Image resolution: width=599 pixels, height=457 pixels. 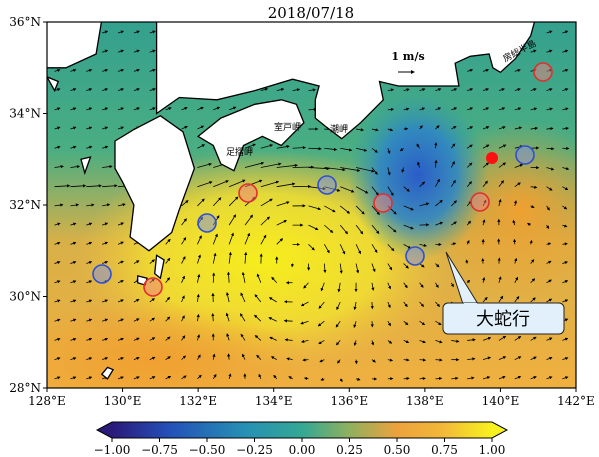 What do you see at coordinates (274, 401) in the screenshot?
I see `x-tick-label: 134°E` at bounding box center [274, 401].